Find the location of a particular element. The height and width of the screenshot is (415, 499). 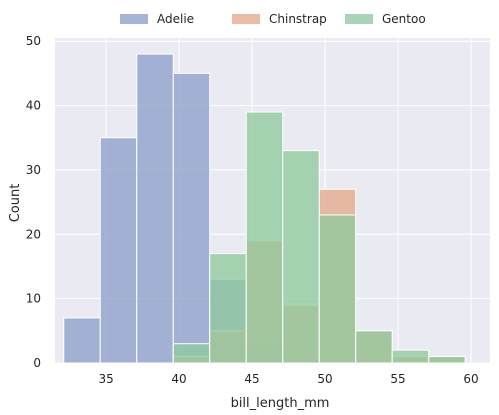

y-axis-ticks: 0 10 20 30 40 50 is located at coordinates (33, 202).